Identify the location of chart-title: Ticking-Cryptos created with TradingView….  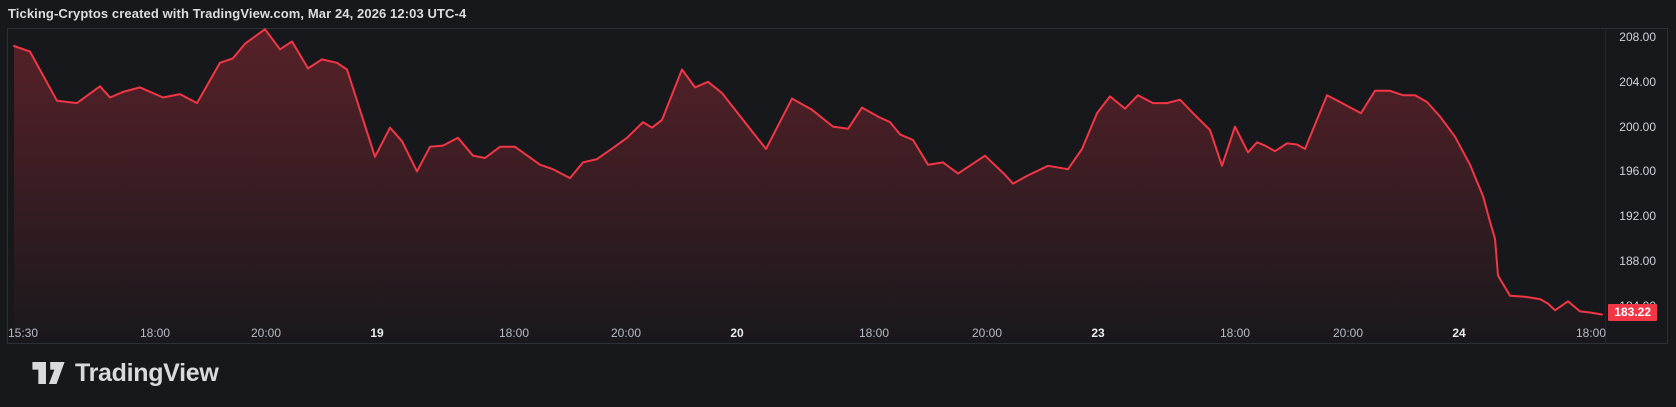
(237, 13).